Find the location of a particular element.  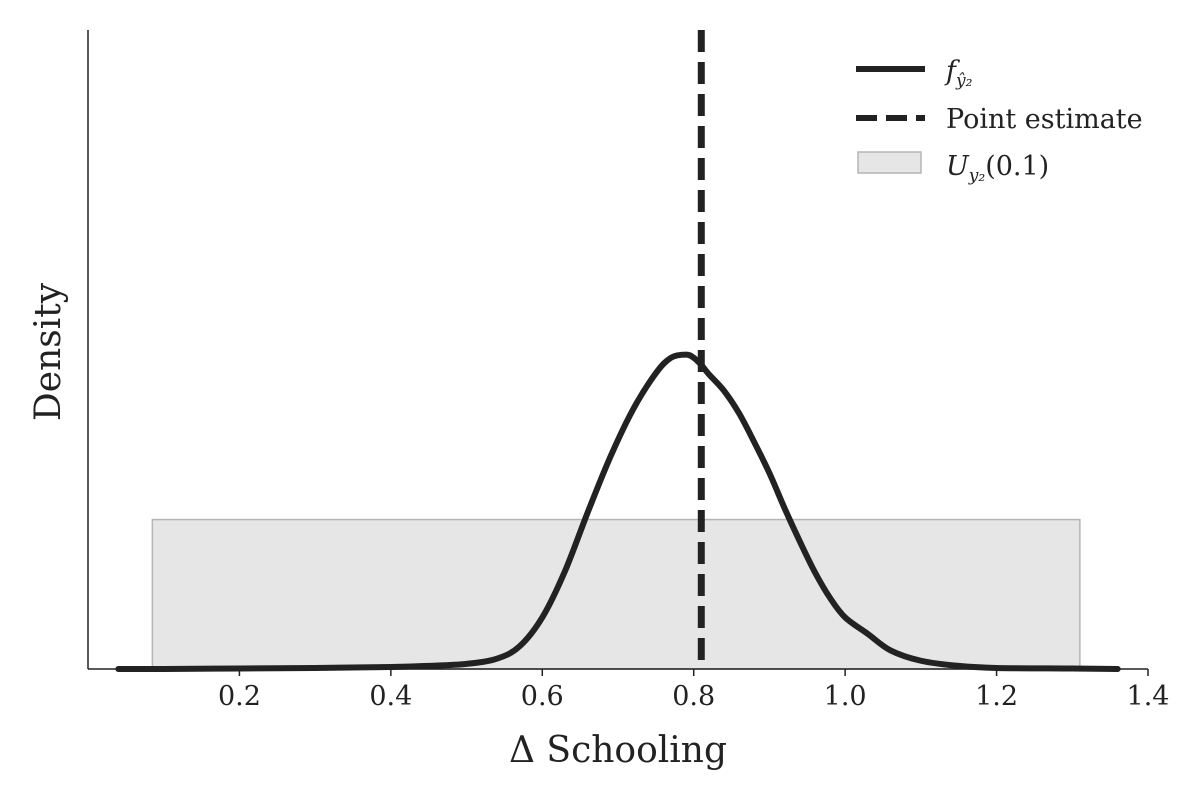

legend-band-swatch is located at coordinates (889, 162).